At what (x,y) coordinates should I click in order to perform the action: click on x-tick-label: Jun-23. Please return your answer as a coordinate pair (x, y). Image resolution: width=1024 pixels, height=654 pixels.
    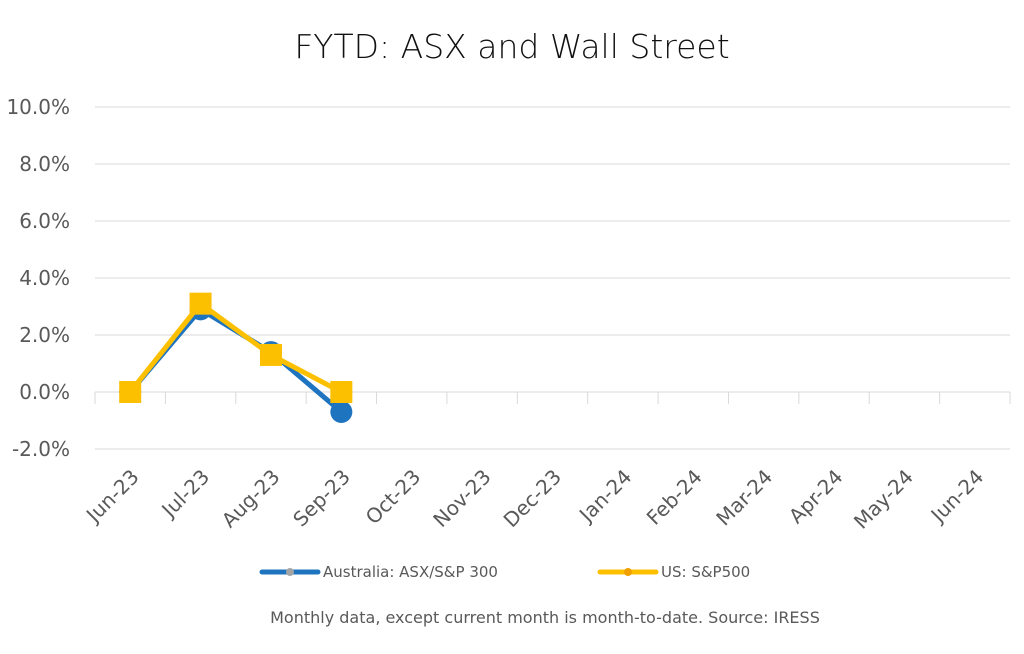
    Looking at the image, I should click on (112, 497).